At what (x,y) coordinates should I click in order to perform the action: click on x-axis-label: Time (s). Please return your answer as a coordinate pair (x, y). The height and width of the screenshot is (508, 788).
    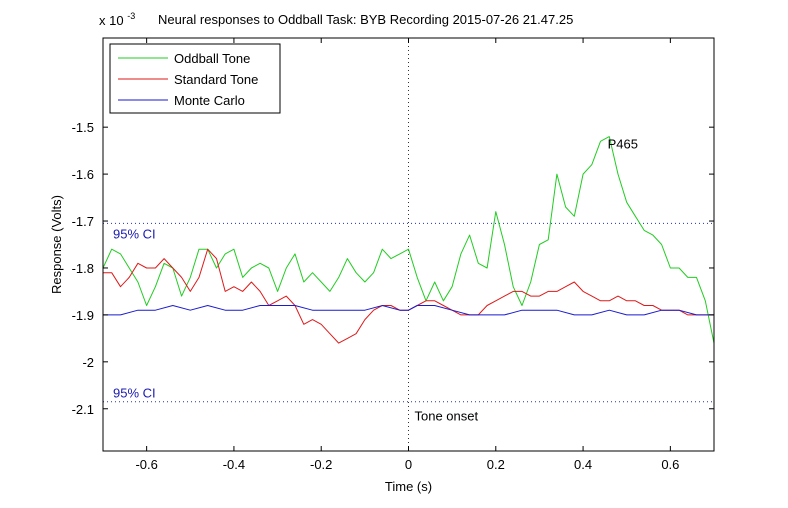
    Looking at the image, I should click on (408, 486).